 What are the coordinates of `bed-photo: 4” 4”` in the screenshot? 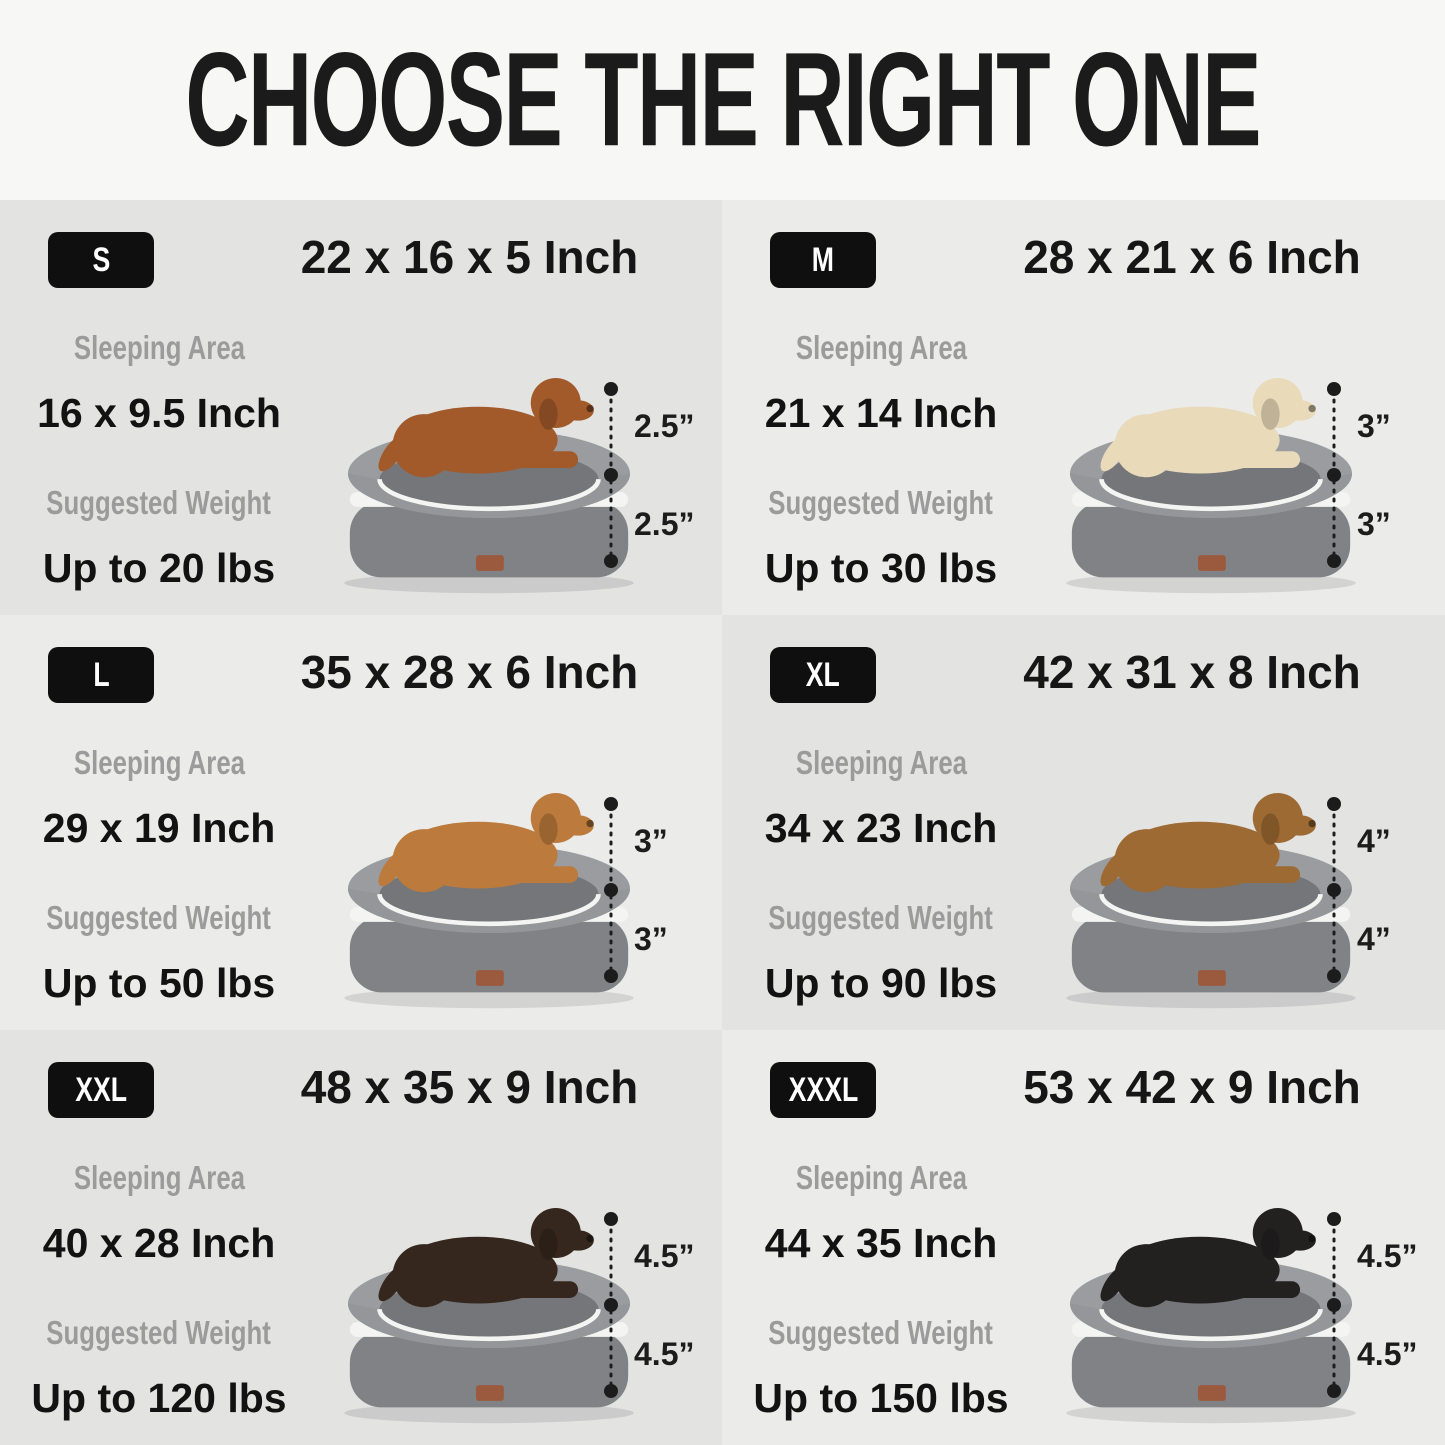 It's located at (1242, 872).